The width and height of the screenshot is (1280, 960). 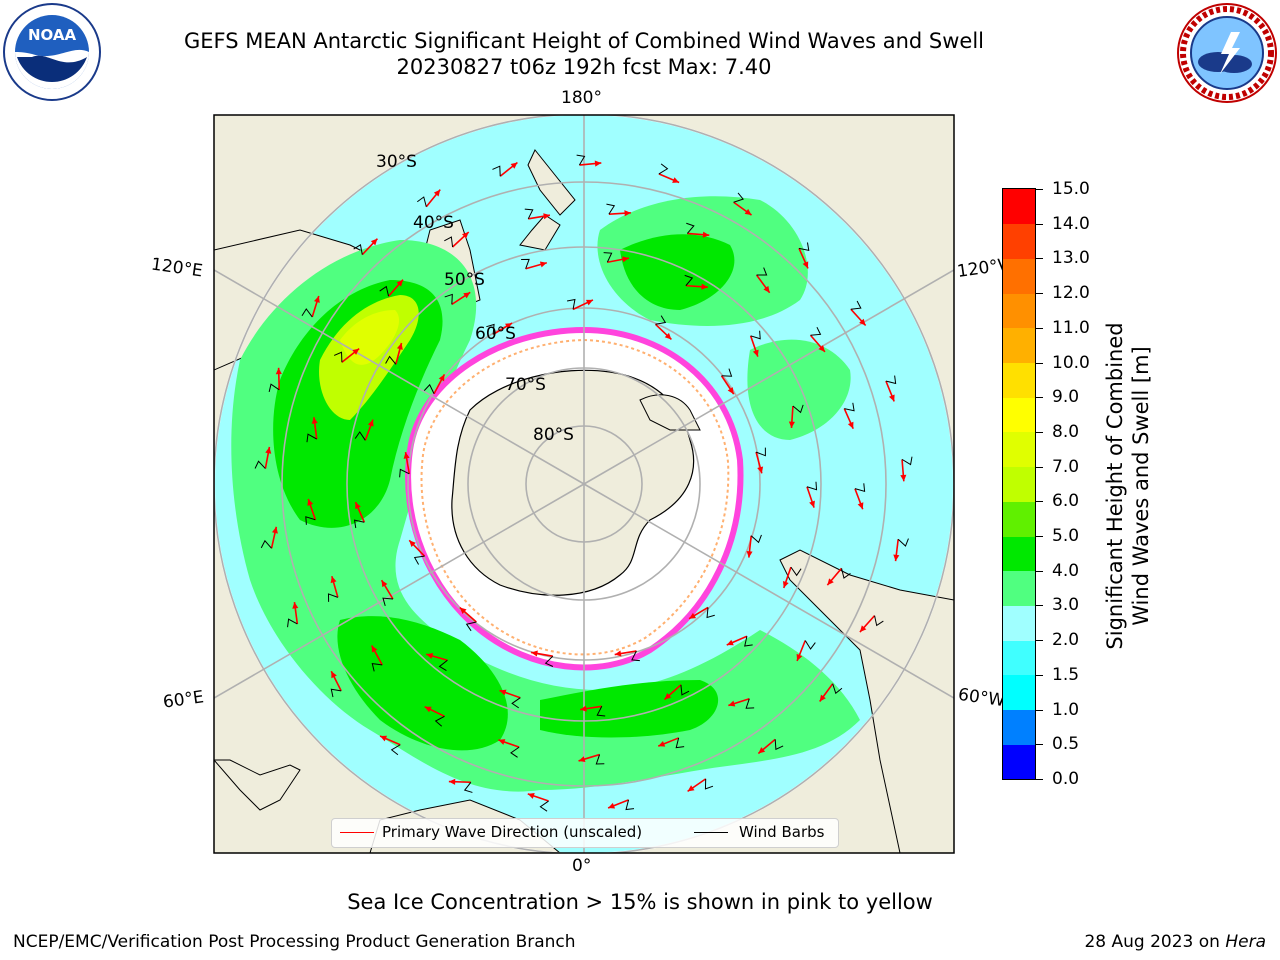 I want to click on colorbar-tick-label: 11.0, so click(x=1071, y=327).